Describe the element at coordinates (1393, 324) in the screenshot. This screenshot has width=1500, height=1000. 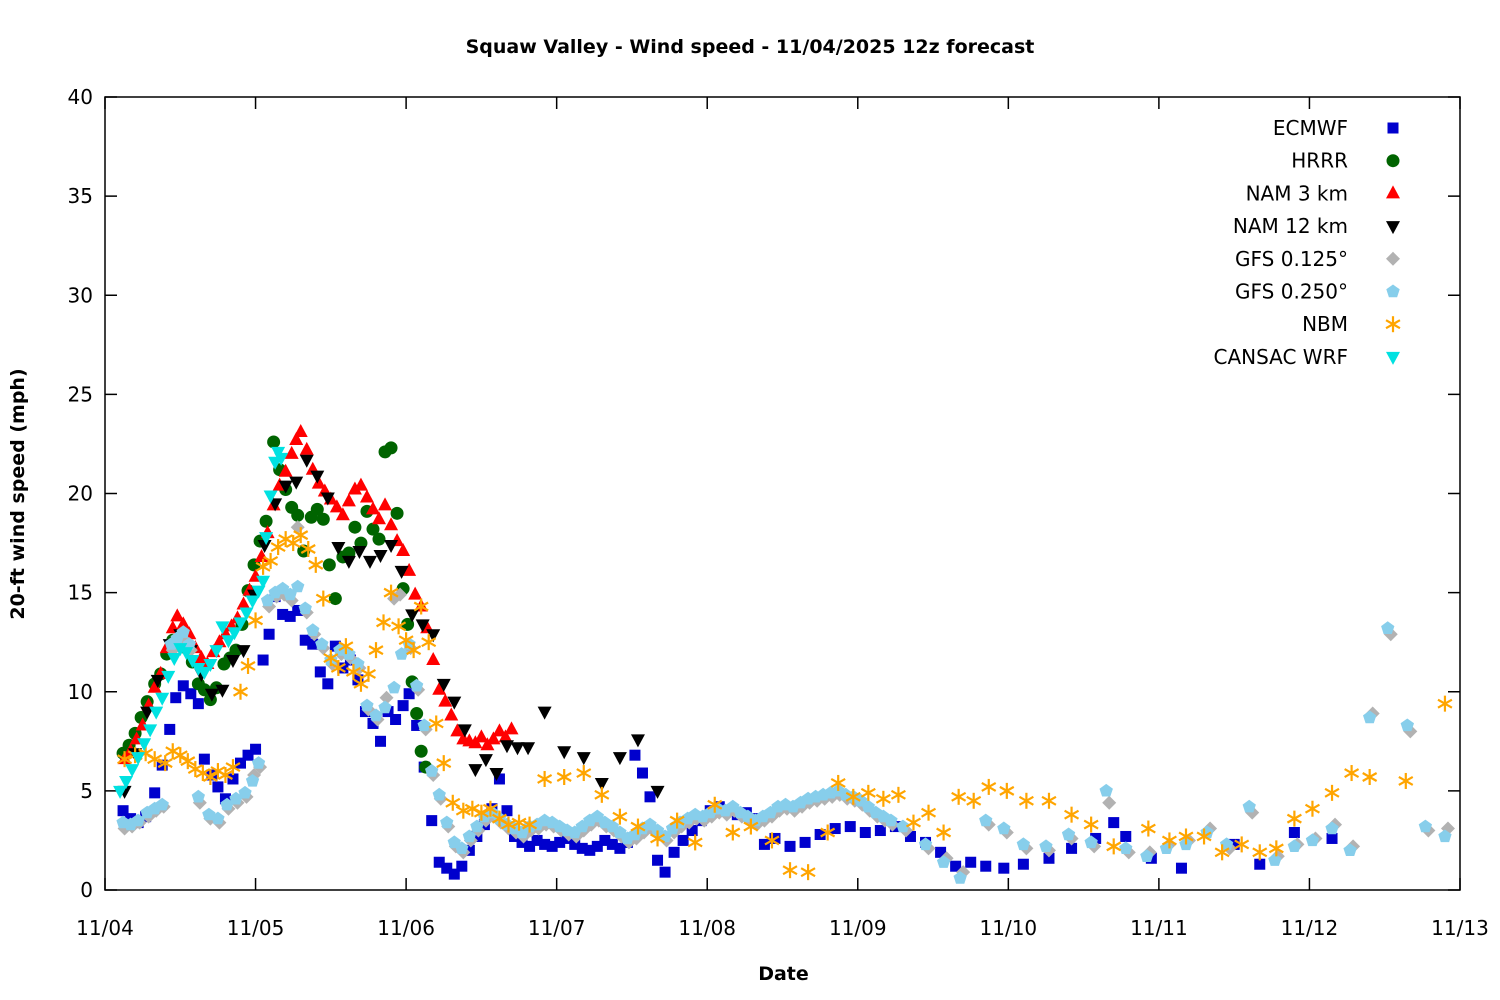
I see `asterisk-marker-icon` at that location.